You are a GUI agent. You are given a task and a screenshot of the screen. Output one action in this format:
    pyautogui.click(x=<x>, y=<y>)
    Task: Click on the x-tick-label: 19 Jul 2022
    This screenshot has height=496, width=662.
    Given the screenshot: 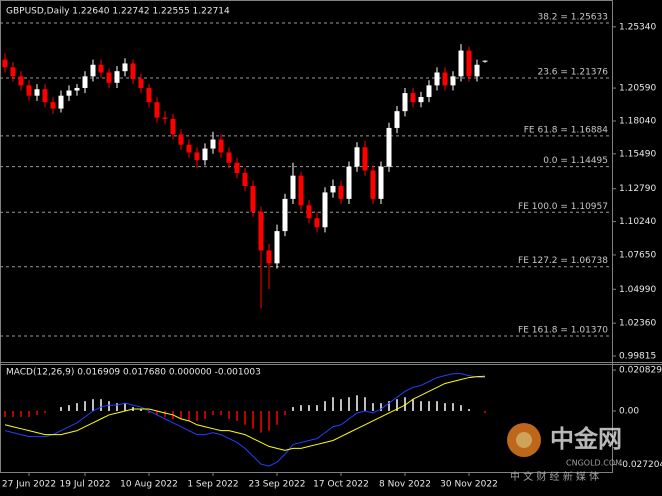 What is the action you would take?
    pyautogui.click(x=85, y=485)
    